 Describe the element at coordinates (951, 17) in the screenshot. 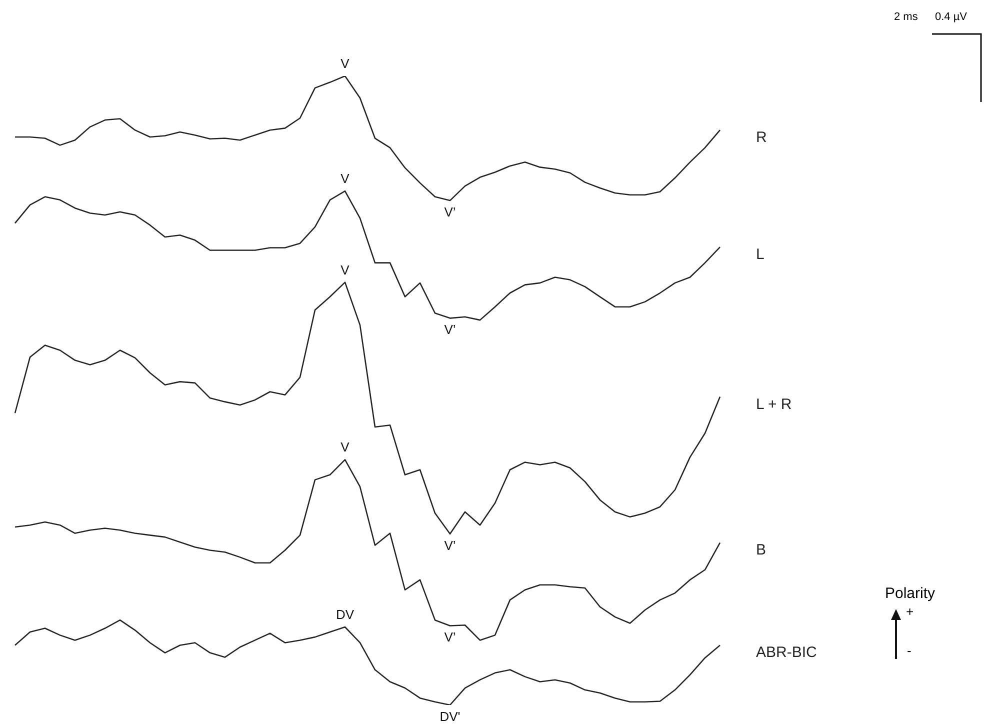

I see `text: 0.4 µV` at that location.